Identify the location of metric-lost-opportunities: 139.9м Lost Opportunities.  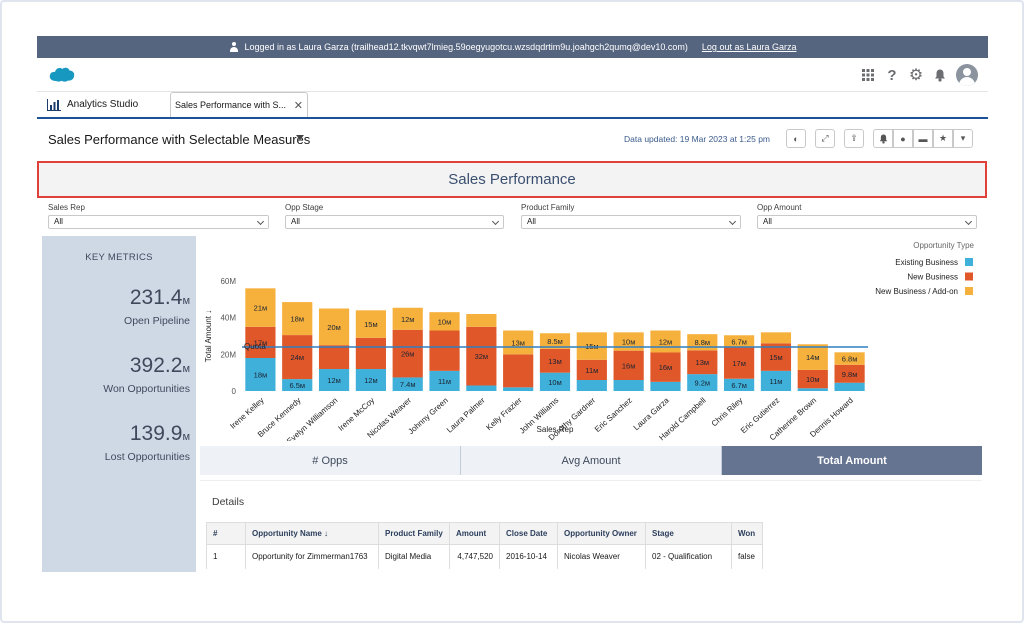
(116, 442).